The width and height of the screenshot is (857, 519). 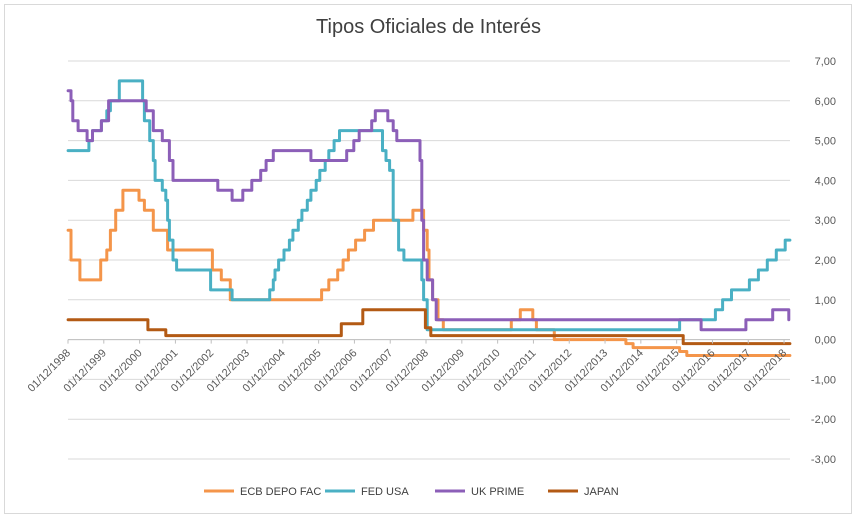 What do you see at coordinates (825, 142) in the screenshot?
I see `y-tick-label: 5,00` at bounding box center [825, 142].